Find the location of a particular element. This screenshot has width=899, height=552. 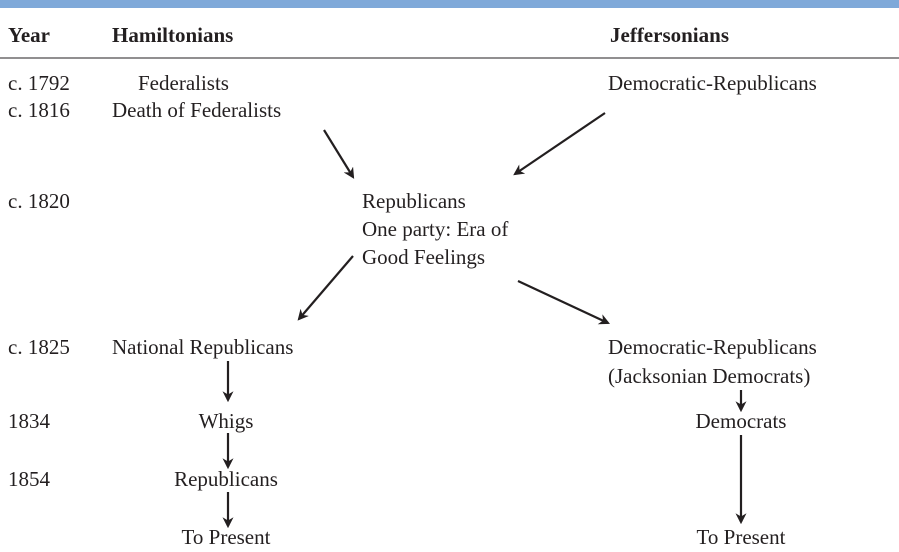

header-right: Jeffersonians is located at coordinates (669, 35).